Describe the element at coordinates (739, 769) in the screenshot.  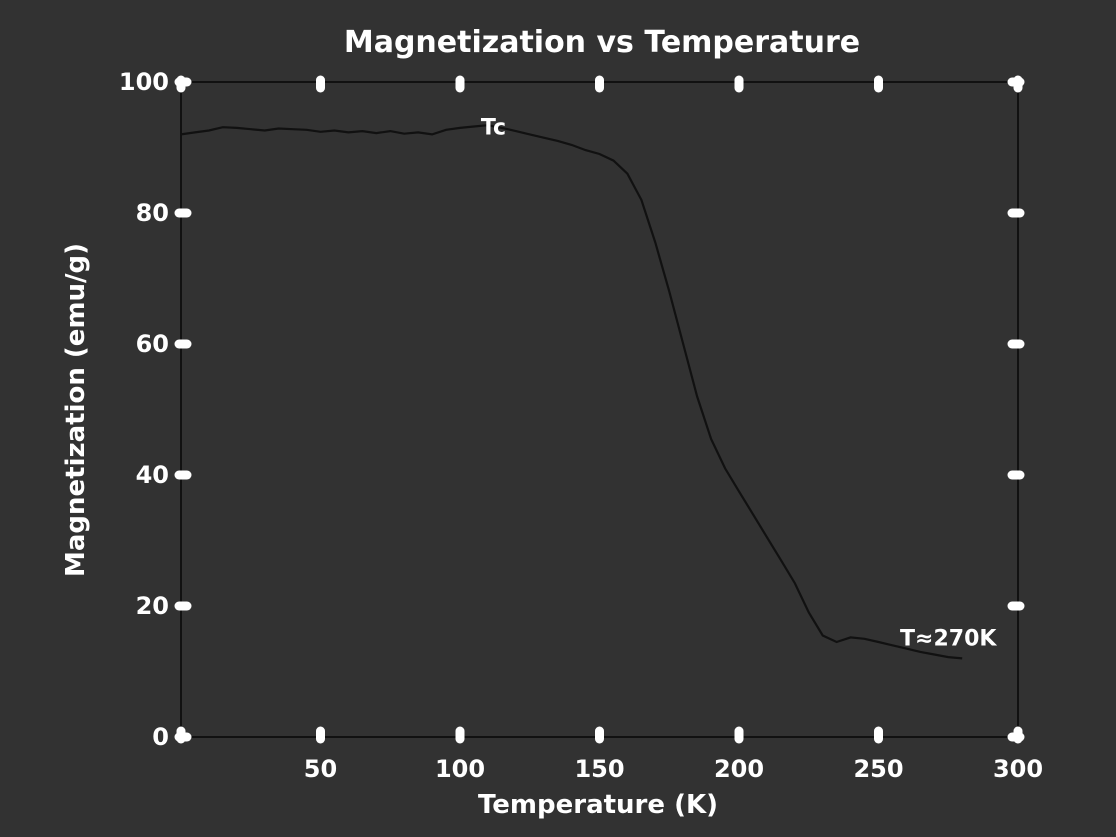
I see `x-tick-label: 200` at that location.